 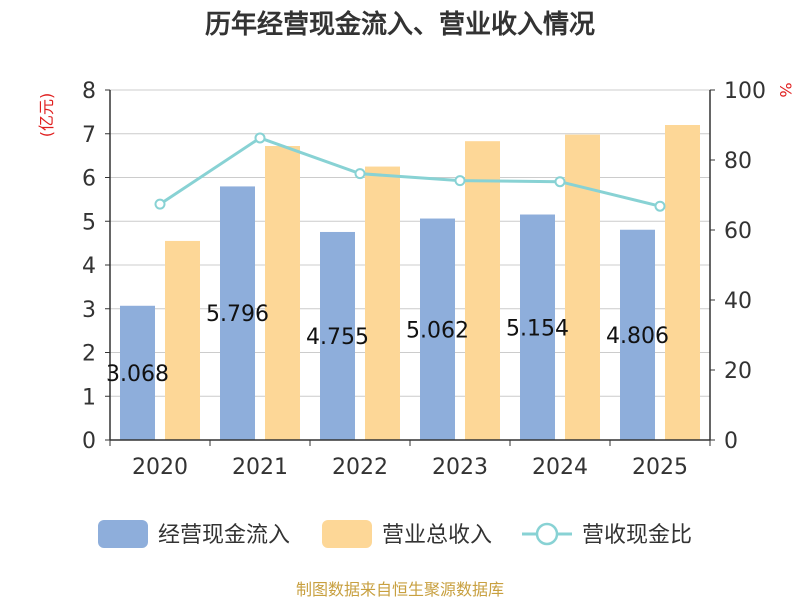 What do you see at coordinates (738, 371) in the screenshot?
I see `right-tick-label: 20` at bounding box center [738, 371].